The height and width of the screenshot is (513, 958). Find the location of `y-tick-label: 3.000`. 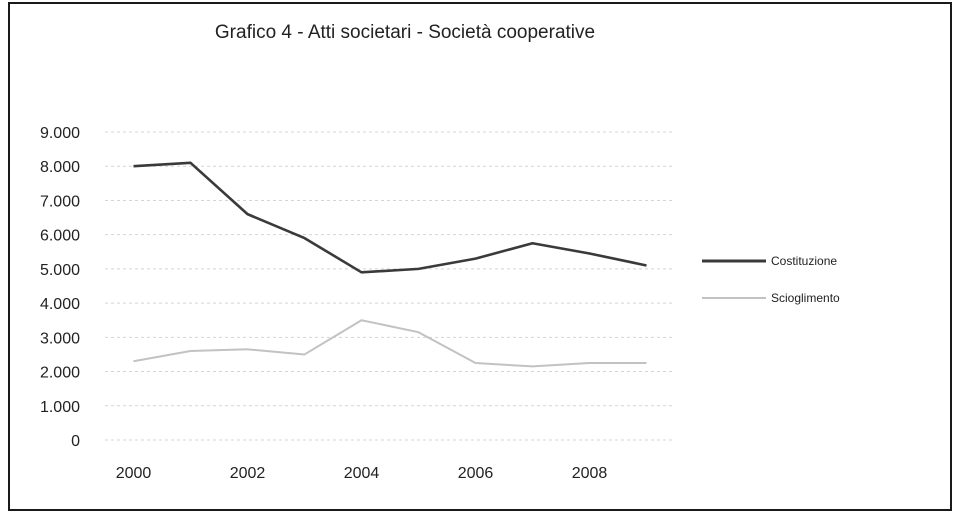

y-tick-label: 3.000 is located at coordinates (60, 338).